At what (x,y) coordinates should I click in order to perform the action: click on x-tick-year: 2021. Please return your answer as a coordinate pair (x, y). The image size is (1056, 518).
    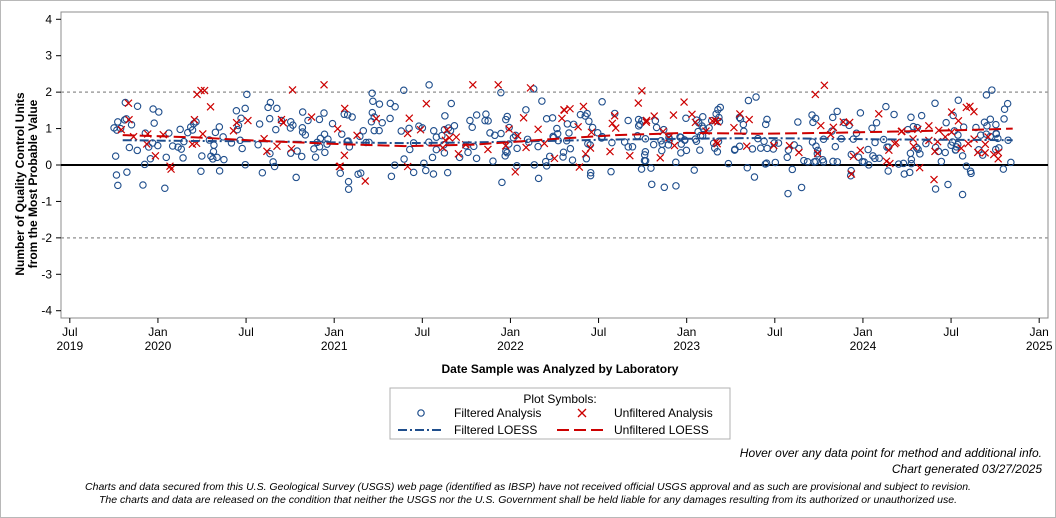
    Looking at the image, I should click on (334, 346).